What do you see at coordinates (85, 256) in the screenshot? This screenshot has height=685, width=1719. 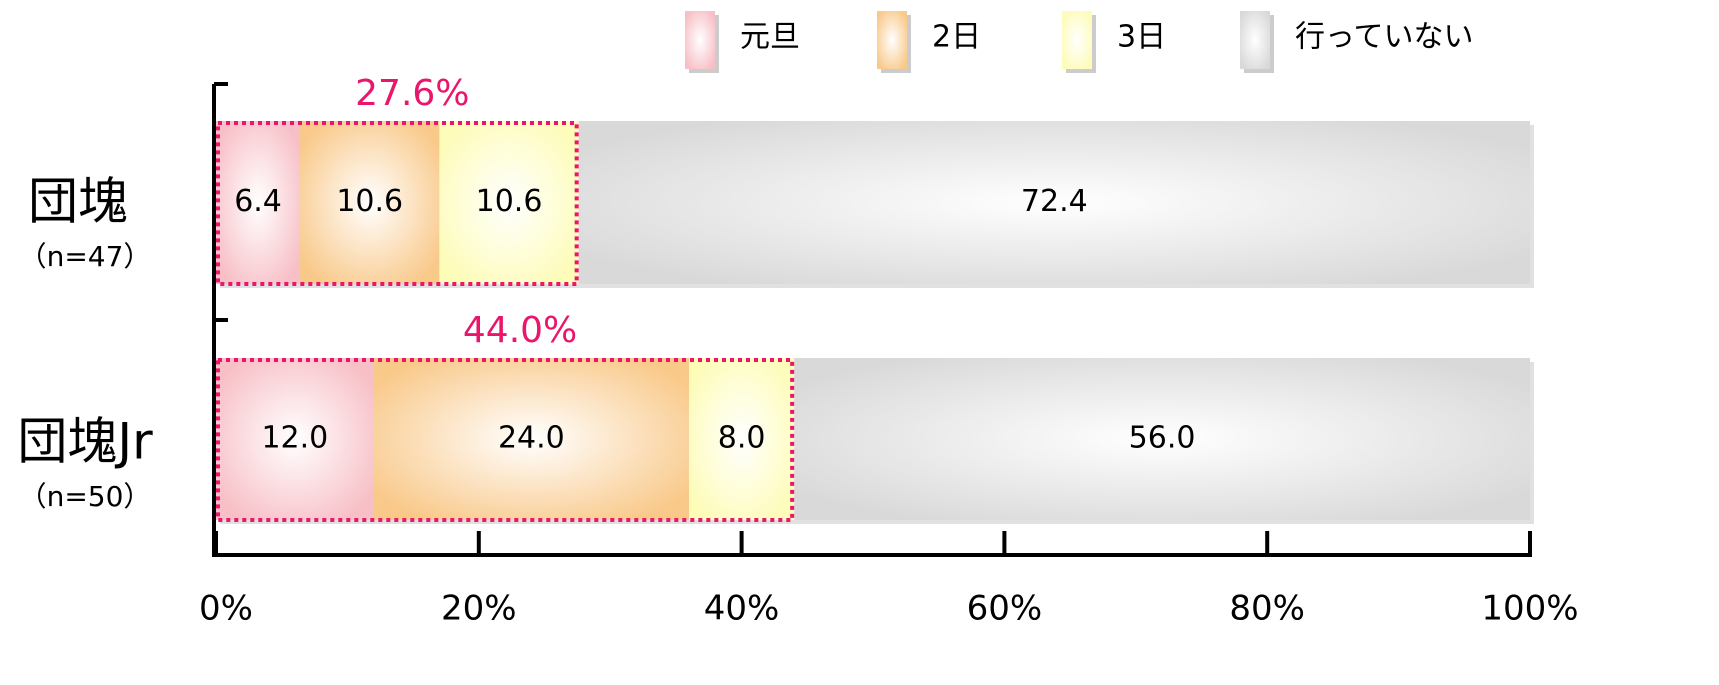 I see `category-note: （n=47）` at bounding box center [85, 256].